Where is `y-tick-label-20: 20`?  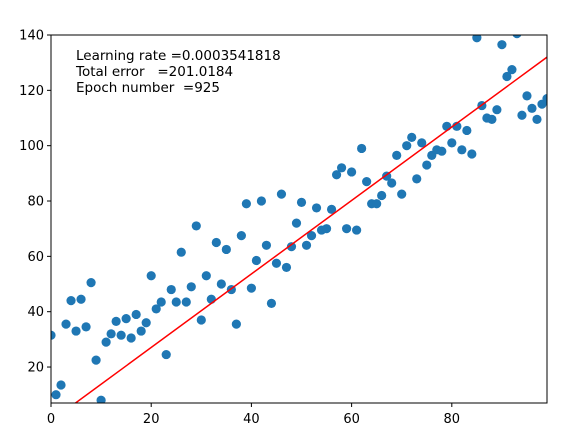
y-tick-label-20: 20 is located at coordinates (35, 368).